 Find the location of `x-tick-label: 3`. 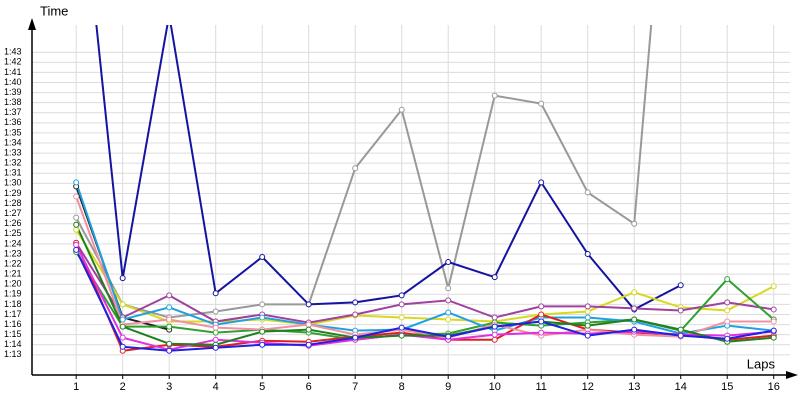

x-tick-label: 3 is located at coordinates (169, 387).